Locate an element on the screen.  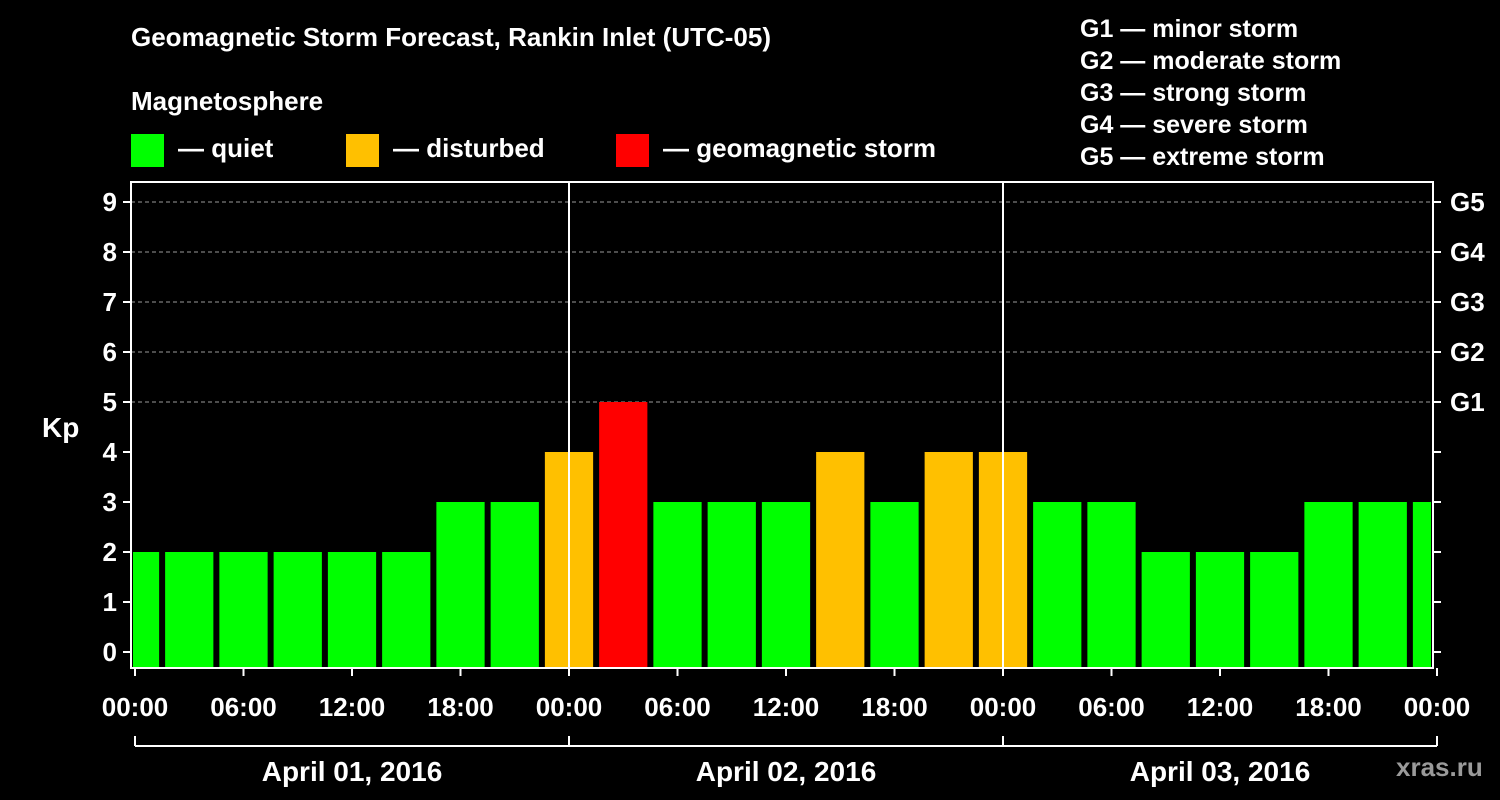
g-level-label-g3: G3 is located at coordinates (1467, 302).